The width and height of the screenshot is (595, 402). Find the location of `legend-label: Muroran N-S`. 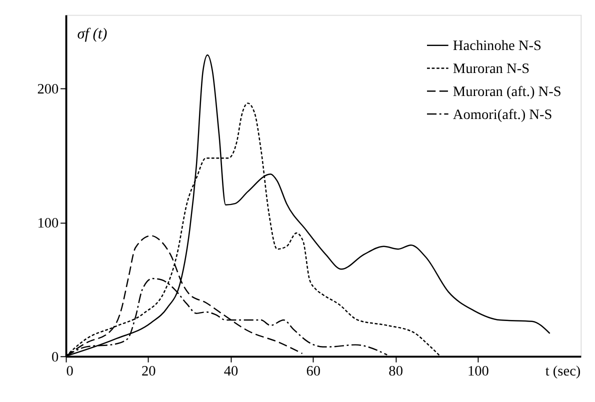

legend-label: Muroran N-S is located at coordinates (491, 68).